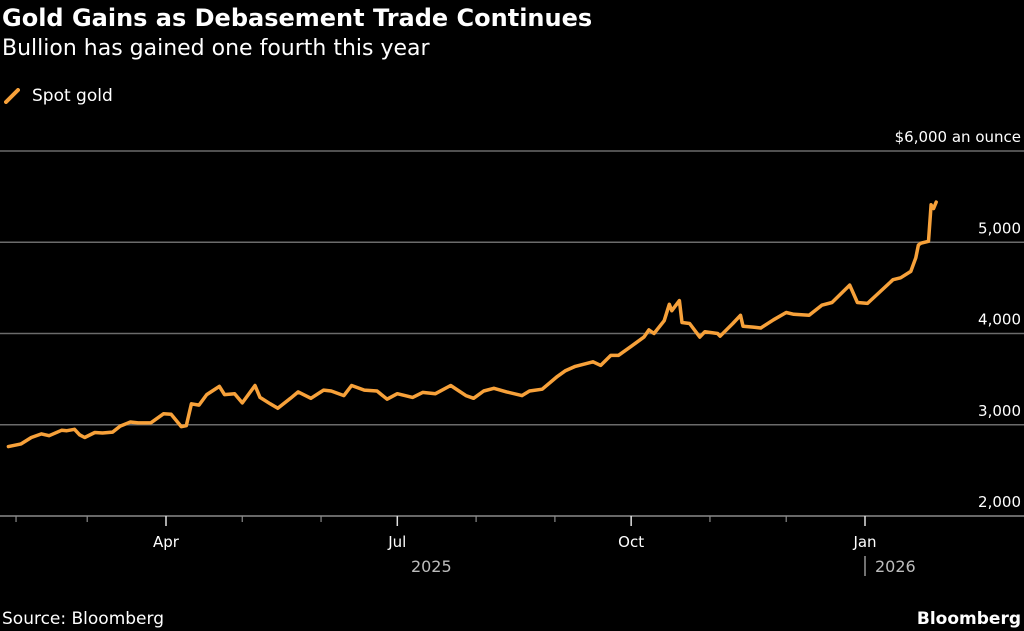 Image resolution: width=1024 pixels, height=631 pixels. What do you see at coordinates (631, 542) in the screenshot?
I see `x-tick-label: Oct` at bounding box center [631, 542].